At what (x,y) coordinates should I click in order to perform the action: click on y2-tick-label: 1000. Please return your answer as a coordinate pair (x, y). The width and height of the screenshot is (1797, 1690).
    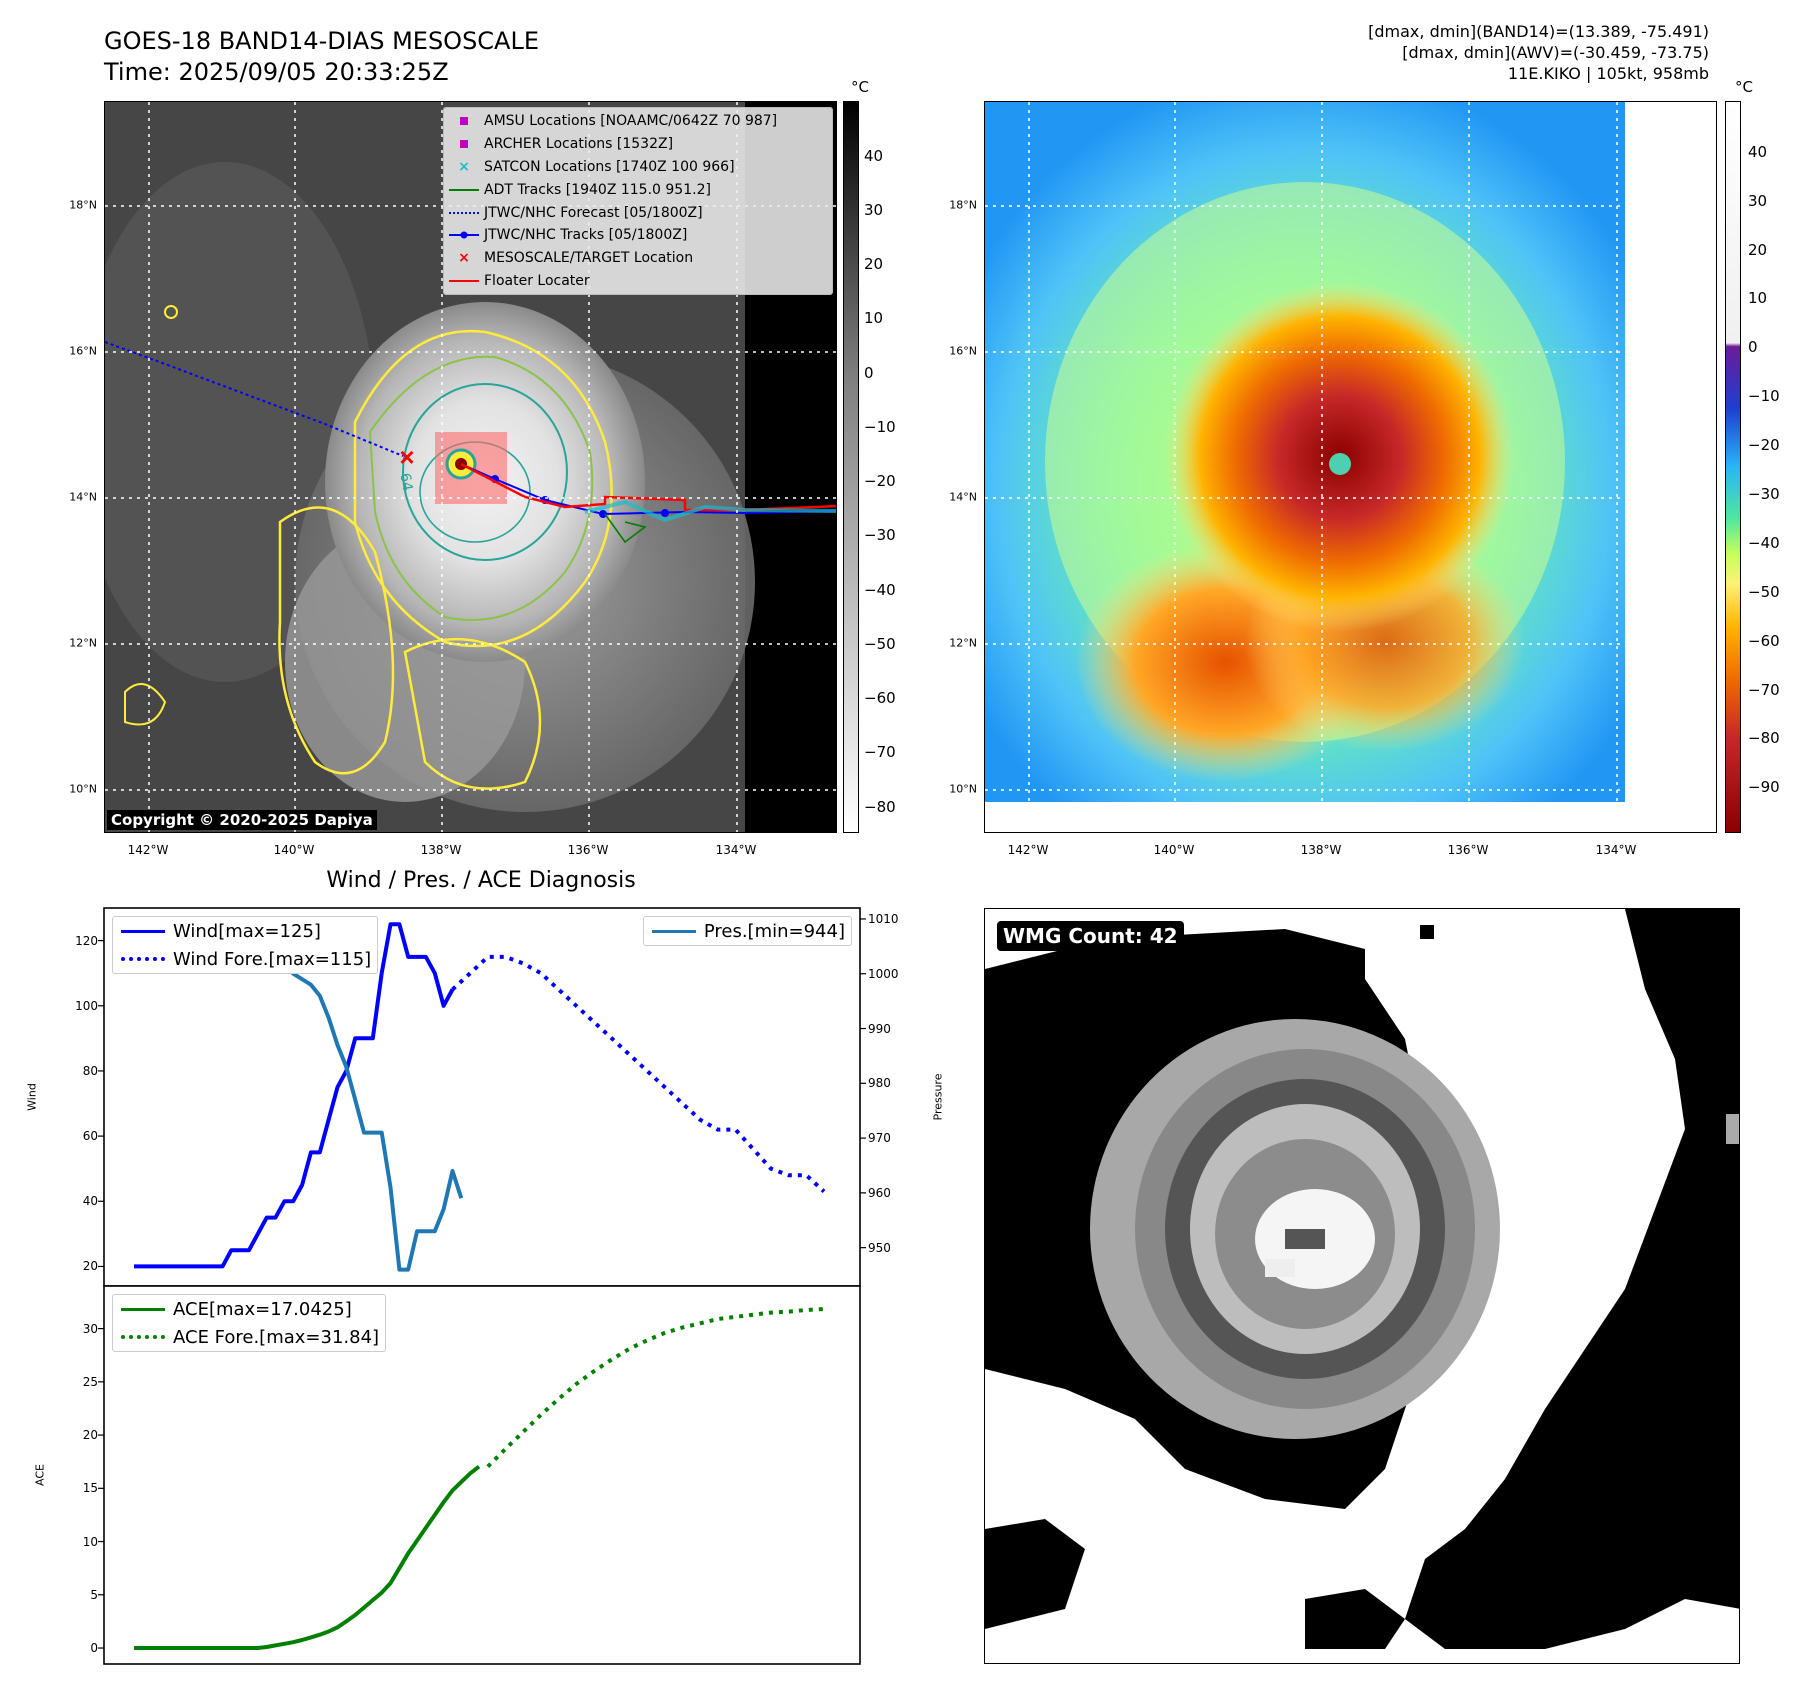
    Looking at the image, I should click on (883, 973).